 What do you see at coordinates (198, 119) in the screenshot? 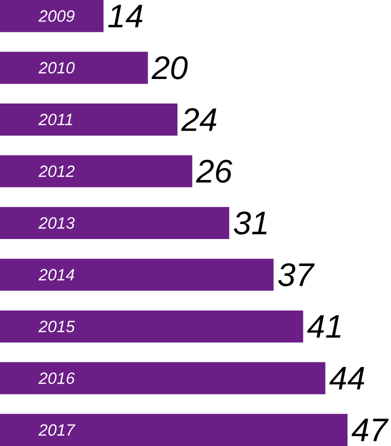
I see `data-label: 24` at bounding box center [198, 119].